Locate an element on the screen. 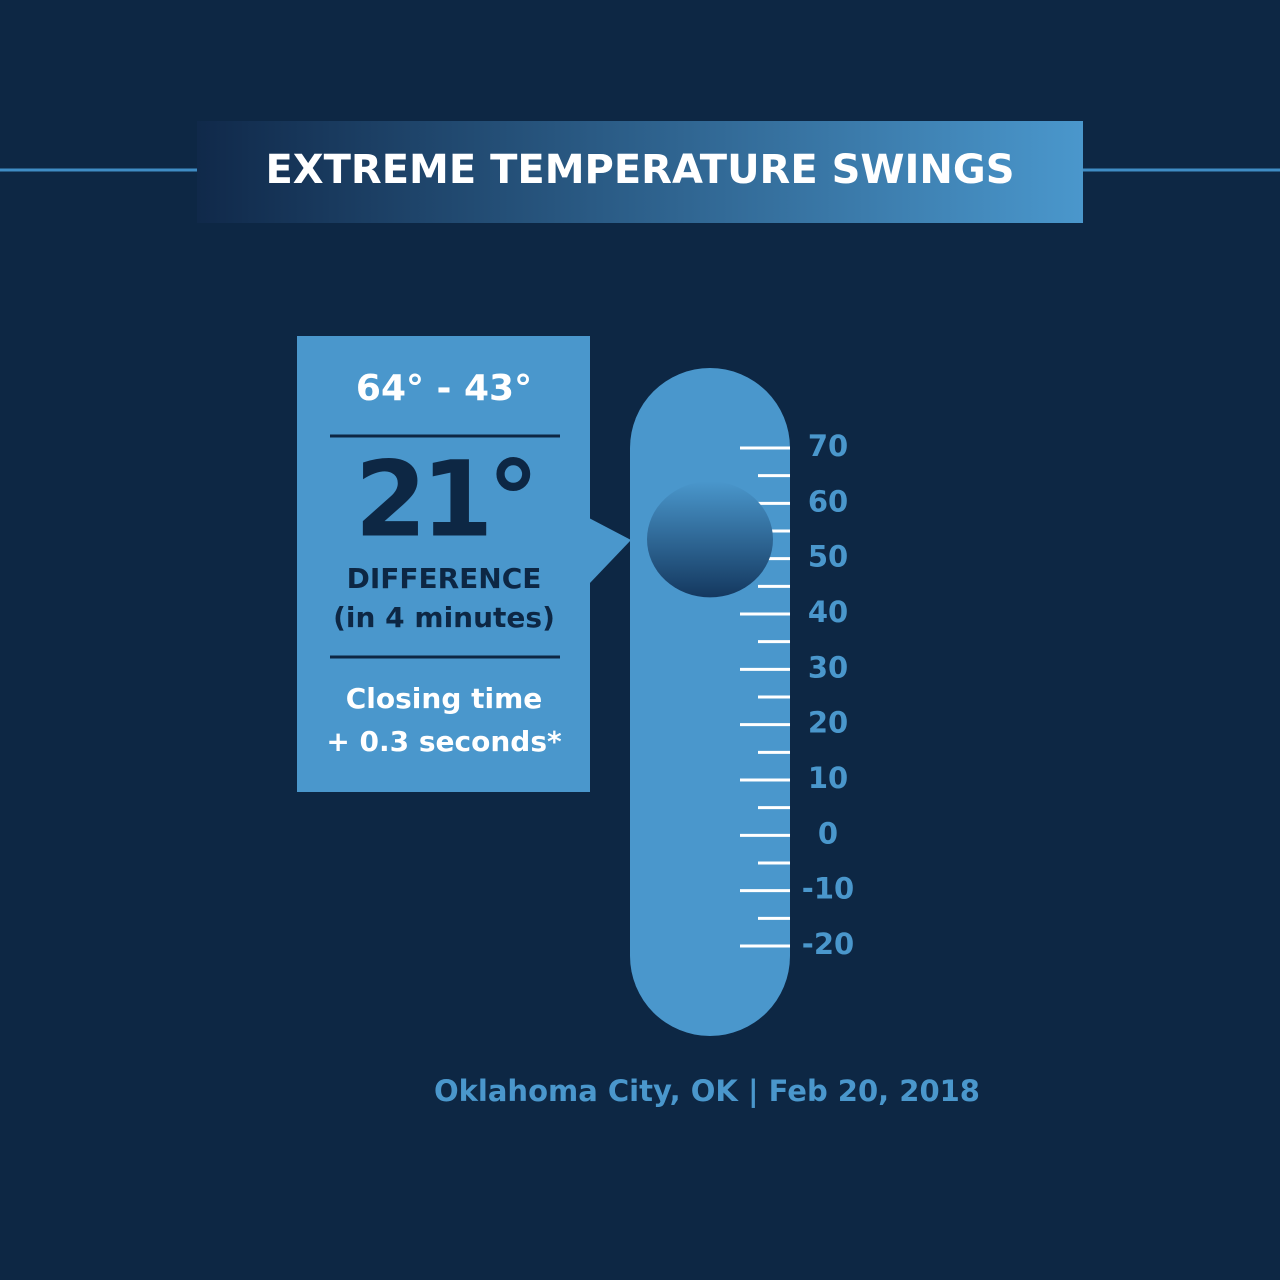  chart-title: EXTREME TEMPERATURE SWINGS is located at coordinates (639, 170).